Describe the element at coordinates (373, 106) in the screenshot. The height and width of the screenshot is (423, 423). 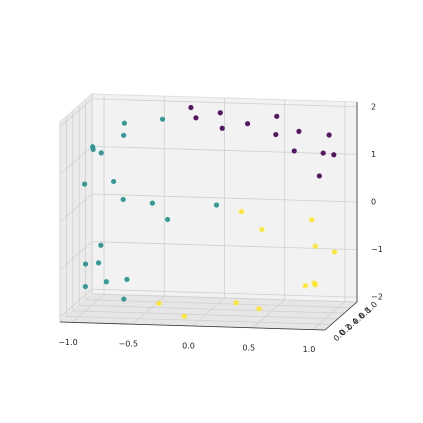
I see `z-tick-label: 2` at that location.